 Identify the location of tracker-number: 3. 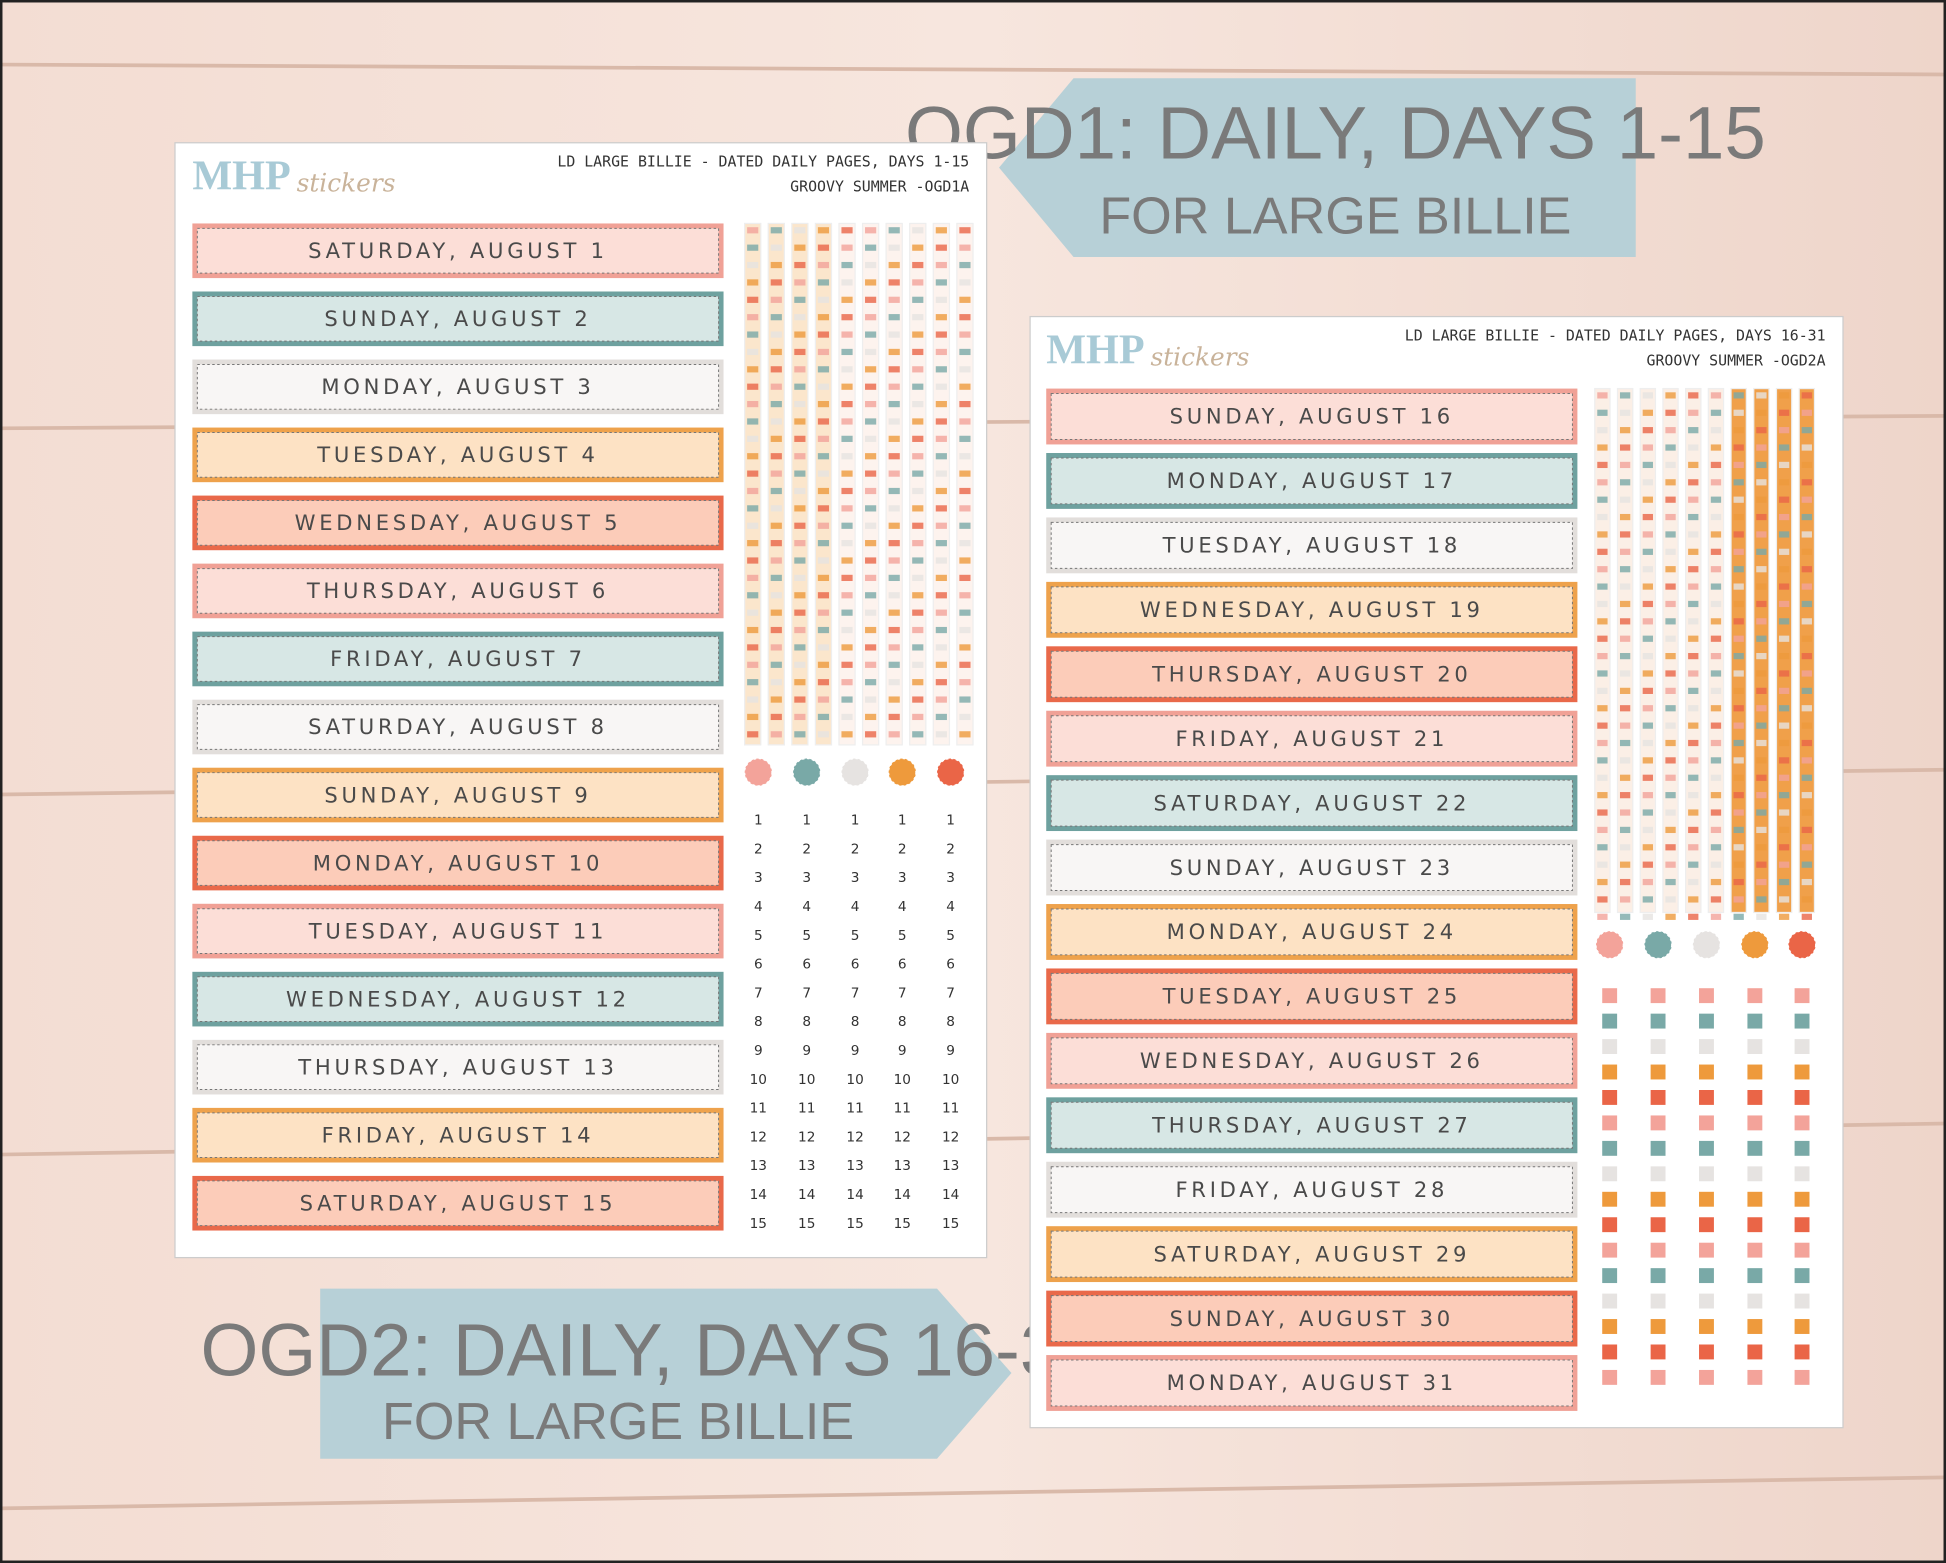
(950, 878).